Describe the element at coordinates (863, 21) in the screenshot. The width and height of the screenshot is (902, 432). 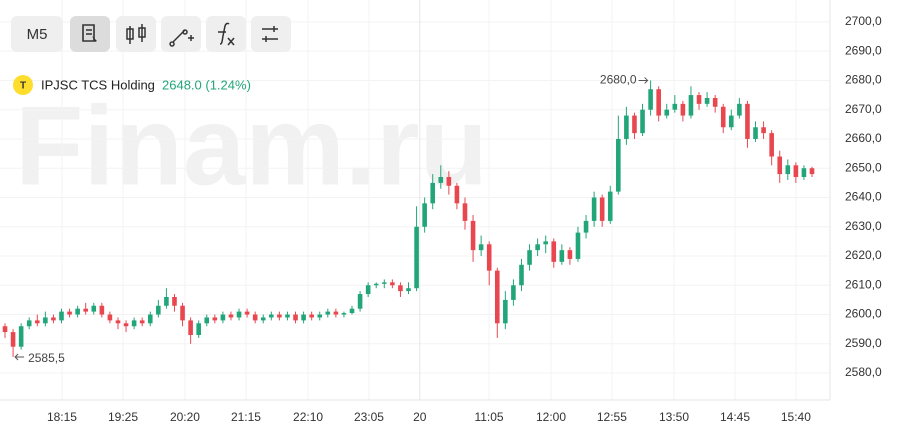
I see `y-tick-label: 2700,0` at that location.